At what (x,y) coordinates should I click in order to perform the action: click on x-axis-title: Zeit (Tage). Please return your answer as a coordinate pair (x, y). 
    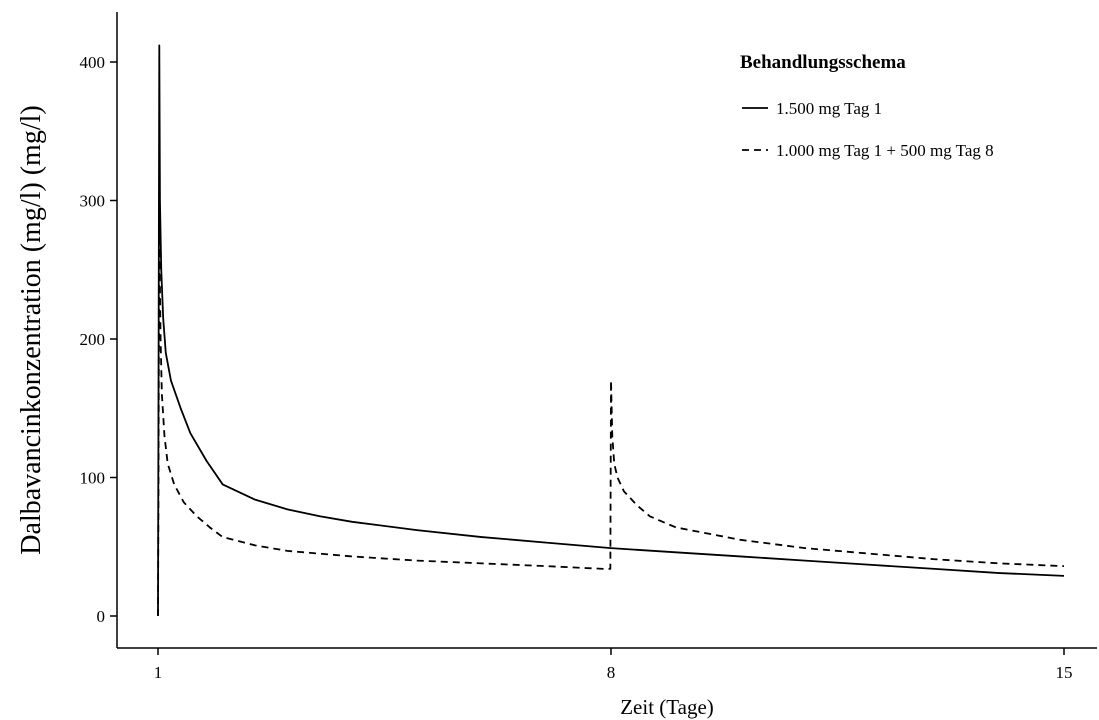
    Looking at the image, I should click on (667, 707).